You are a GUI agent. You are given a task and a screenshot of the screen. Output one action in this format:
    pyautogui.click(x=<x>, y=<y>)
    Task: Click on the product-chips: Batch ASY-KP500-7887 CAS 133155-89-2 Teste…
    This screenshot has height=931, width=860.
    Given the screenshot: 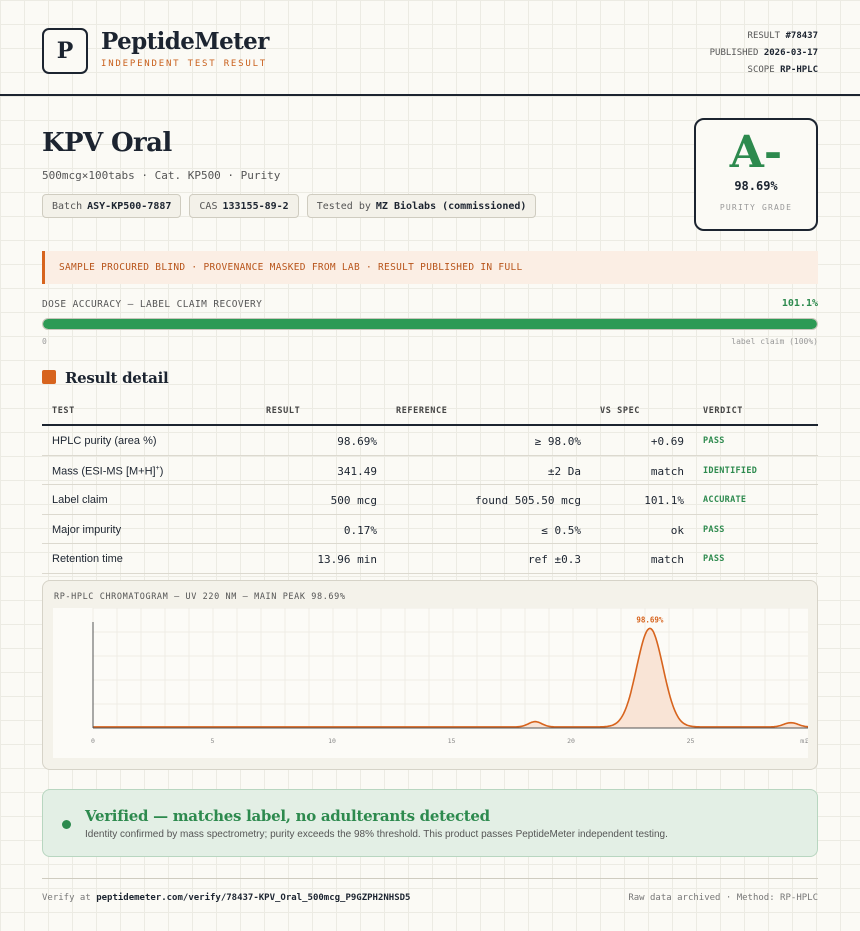 What is the action you would take?
    pyautogui.click(x=289, y=206)
    